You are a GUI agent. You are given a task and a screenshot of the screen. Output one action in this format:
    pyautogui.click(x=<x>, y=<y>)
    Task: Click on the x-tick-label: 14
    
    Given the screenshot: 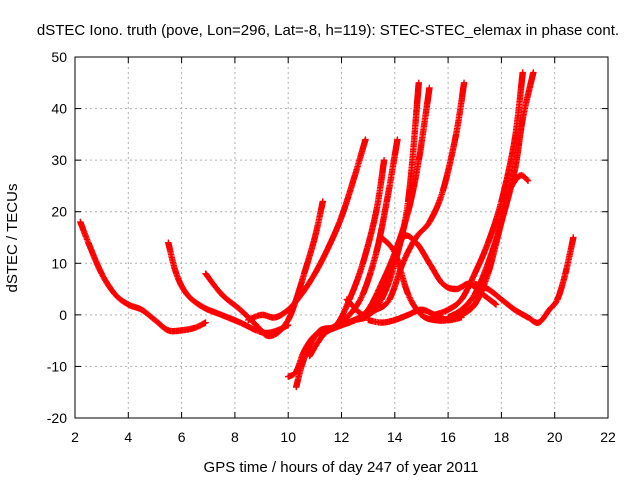 What is the action you would take?
    pyautogui.click(x=395, y=437)
    